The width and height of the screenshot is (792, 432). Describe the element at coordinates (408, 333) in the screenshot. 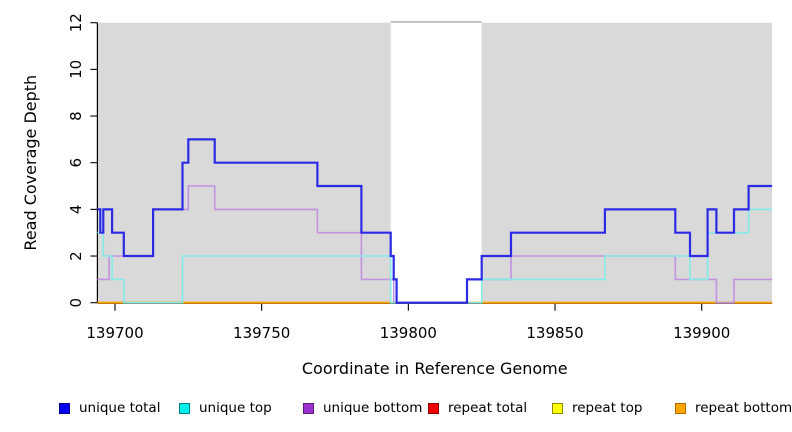

I see `x-tick-label: 139800` at that location.